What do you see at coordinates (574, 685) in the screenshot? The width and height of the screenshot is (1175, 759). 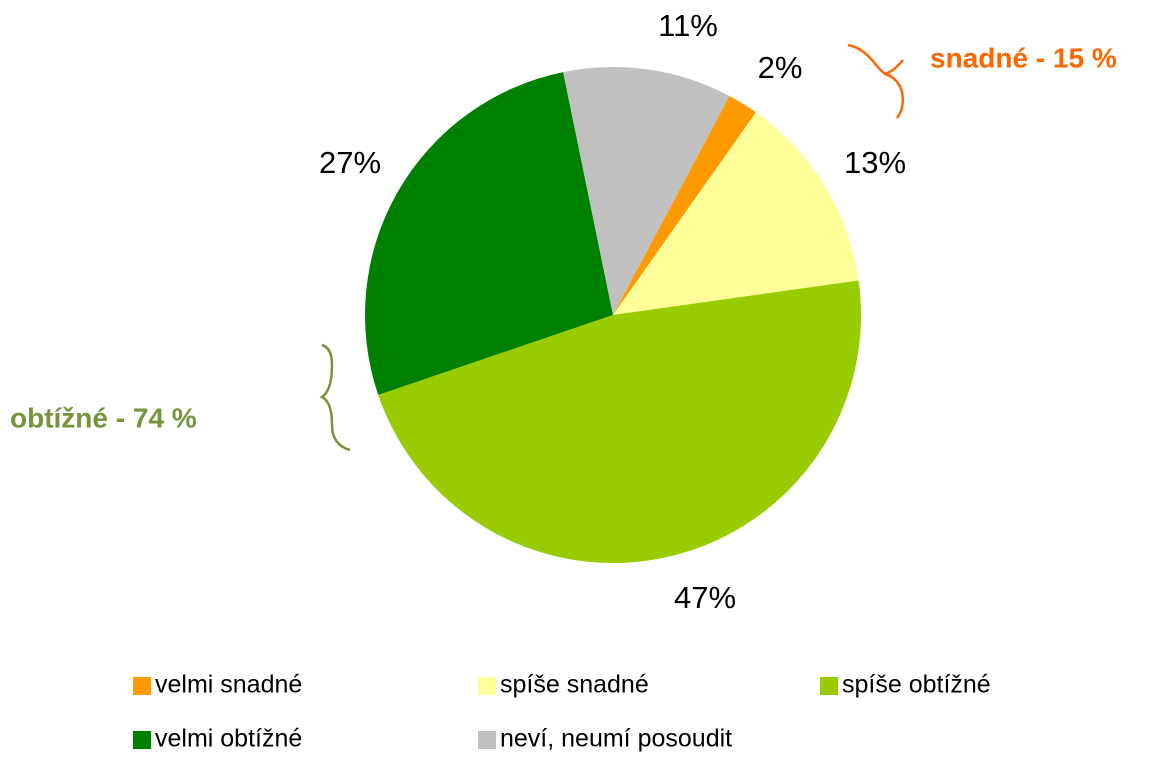 I see `legend-label: spíše snadné` at bounding box center [574, 685].